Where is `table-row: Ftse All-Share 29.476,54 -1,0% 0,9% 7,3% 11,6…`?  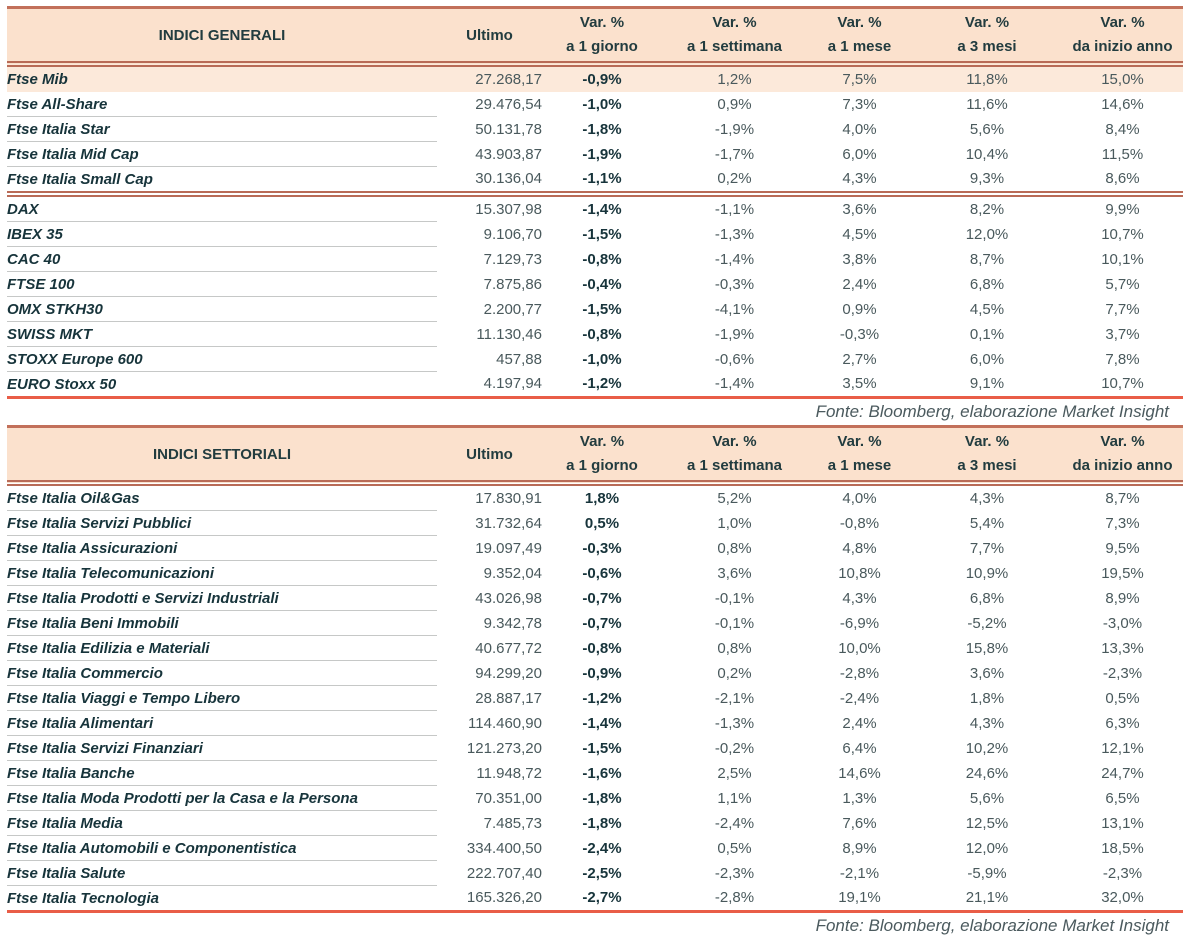
table-row: Ftse All-Share 29.476,54 -1,0% 0,9% 7,3% 11,6… is located at coordinates (595, 104).